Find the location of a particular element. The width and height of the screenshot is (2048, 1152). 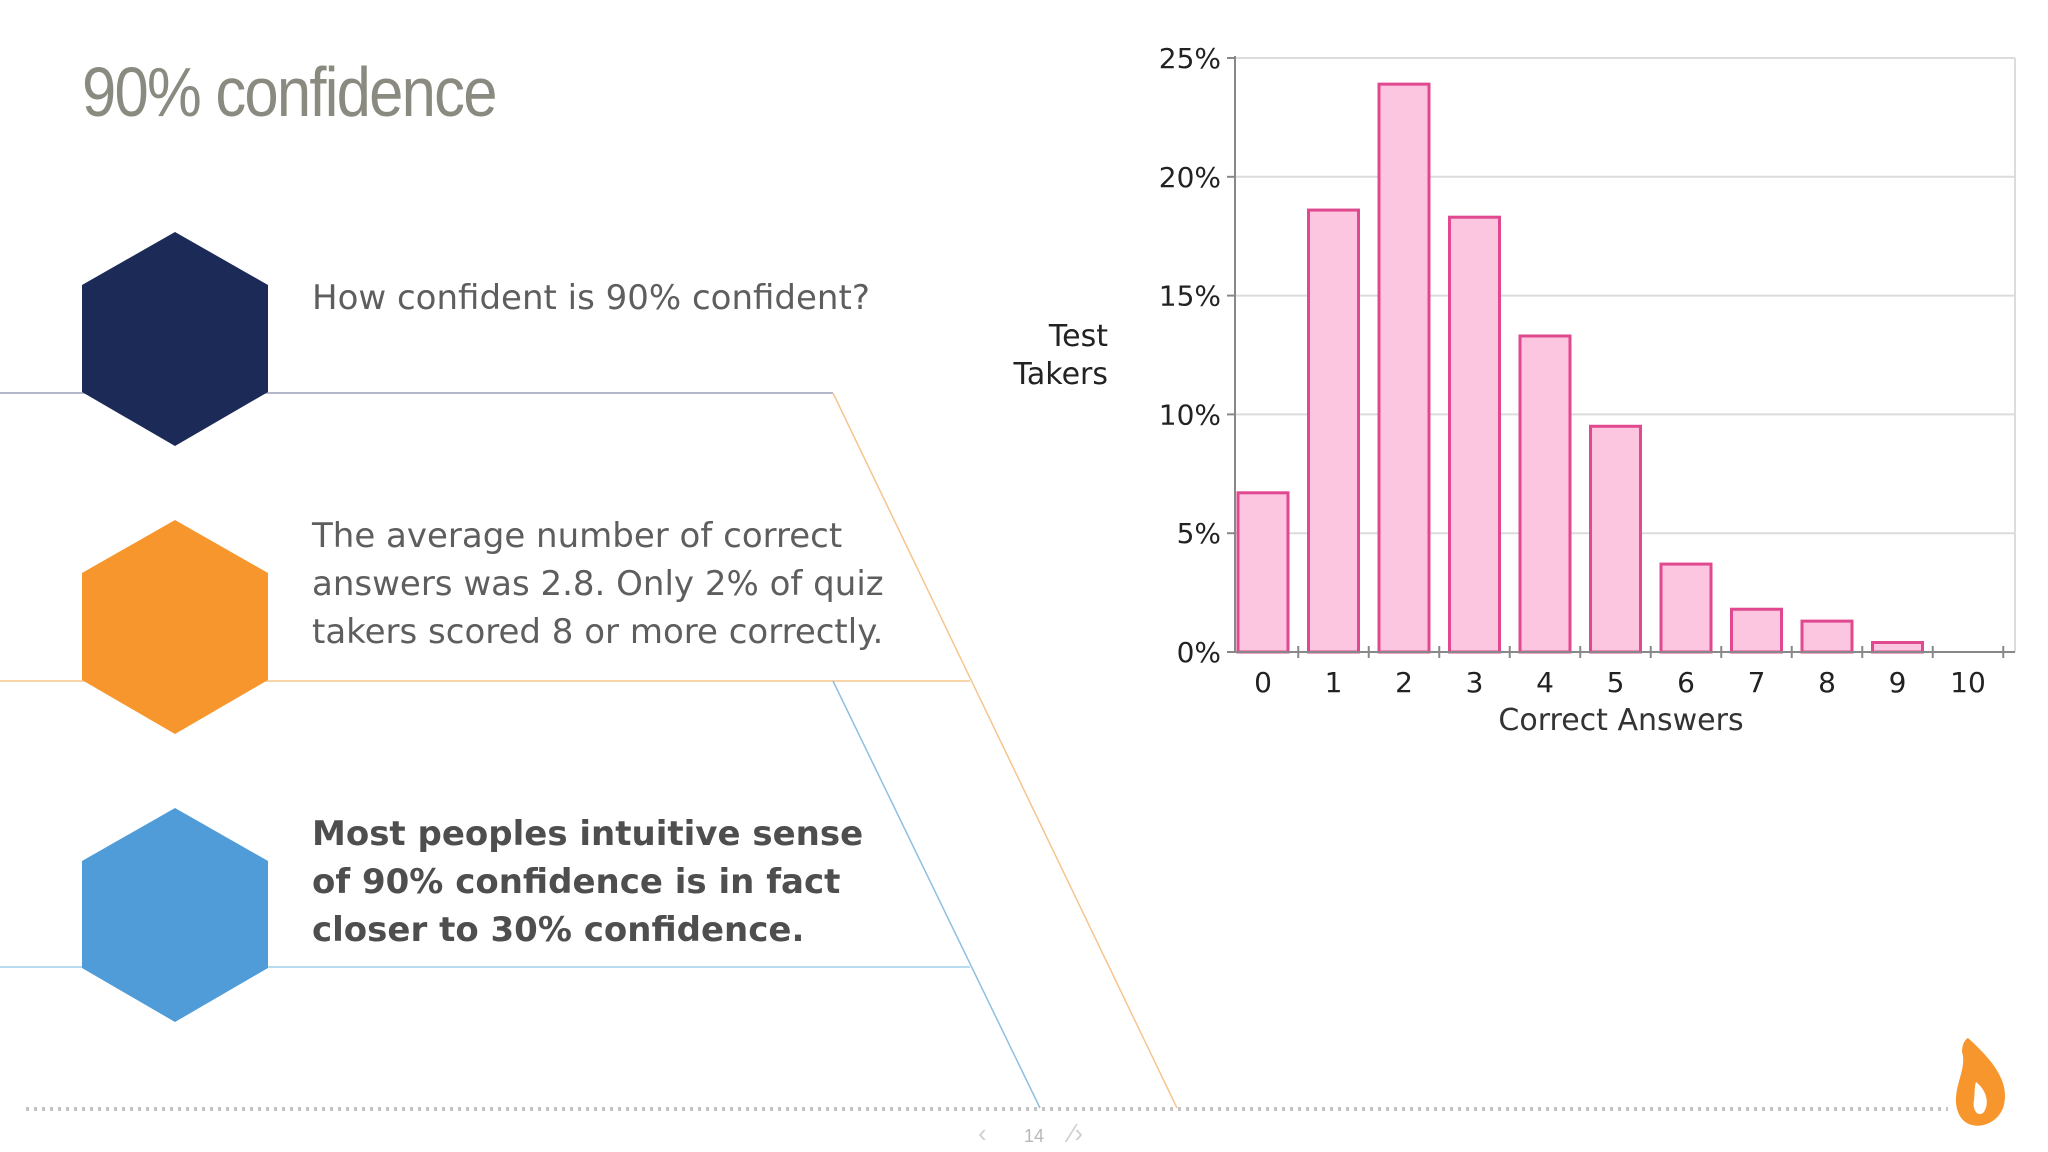

x-tick-label: 9 is located at coordinates (1898, 682).